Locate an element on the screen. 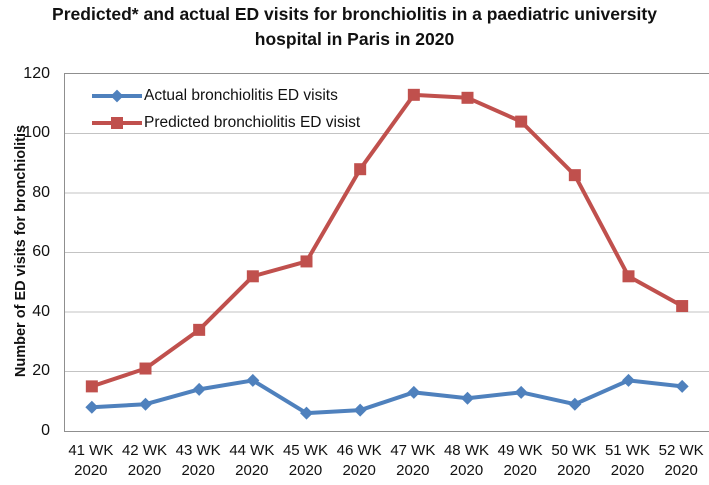  legend-label: Actual bronchiolitis ED visits is located at coordinates (241, 95).